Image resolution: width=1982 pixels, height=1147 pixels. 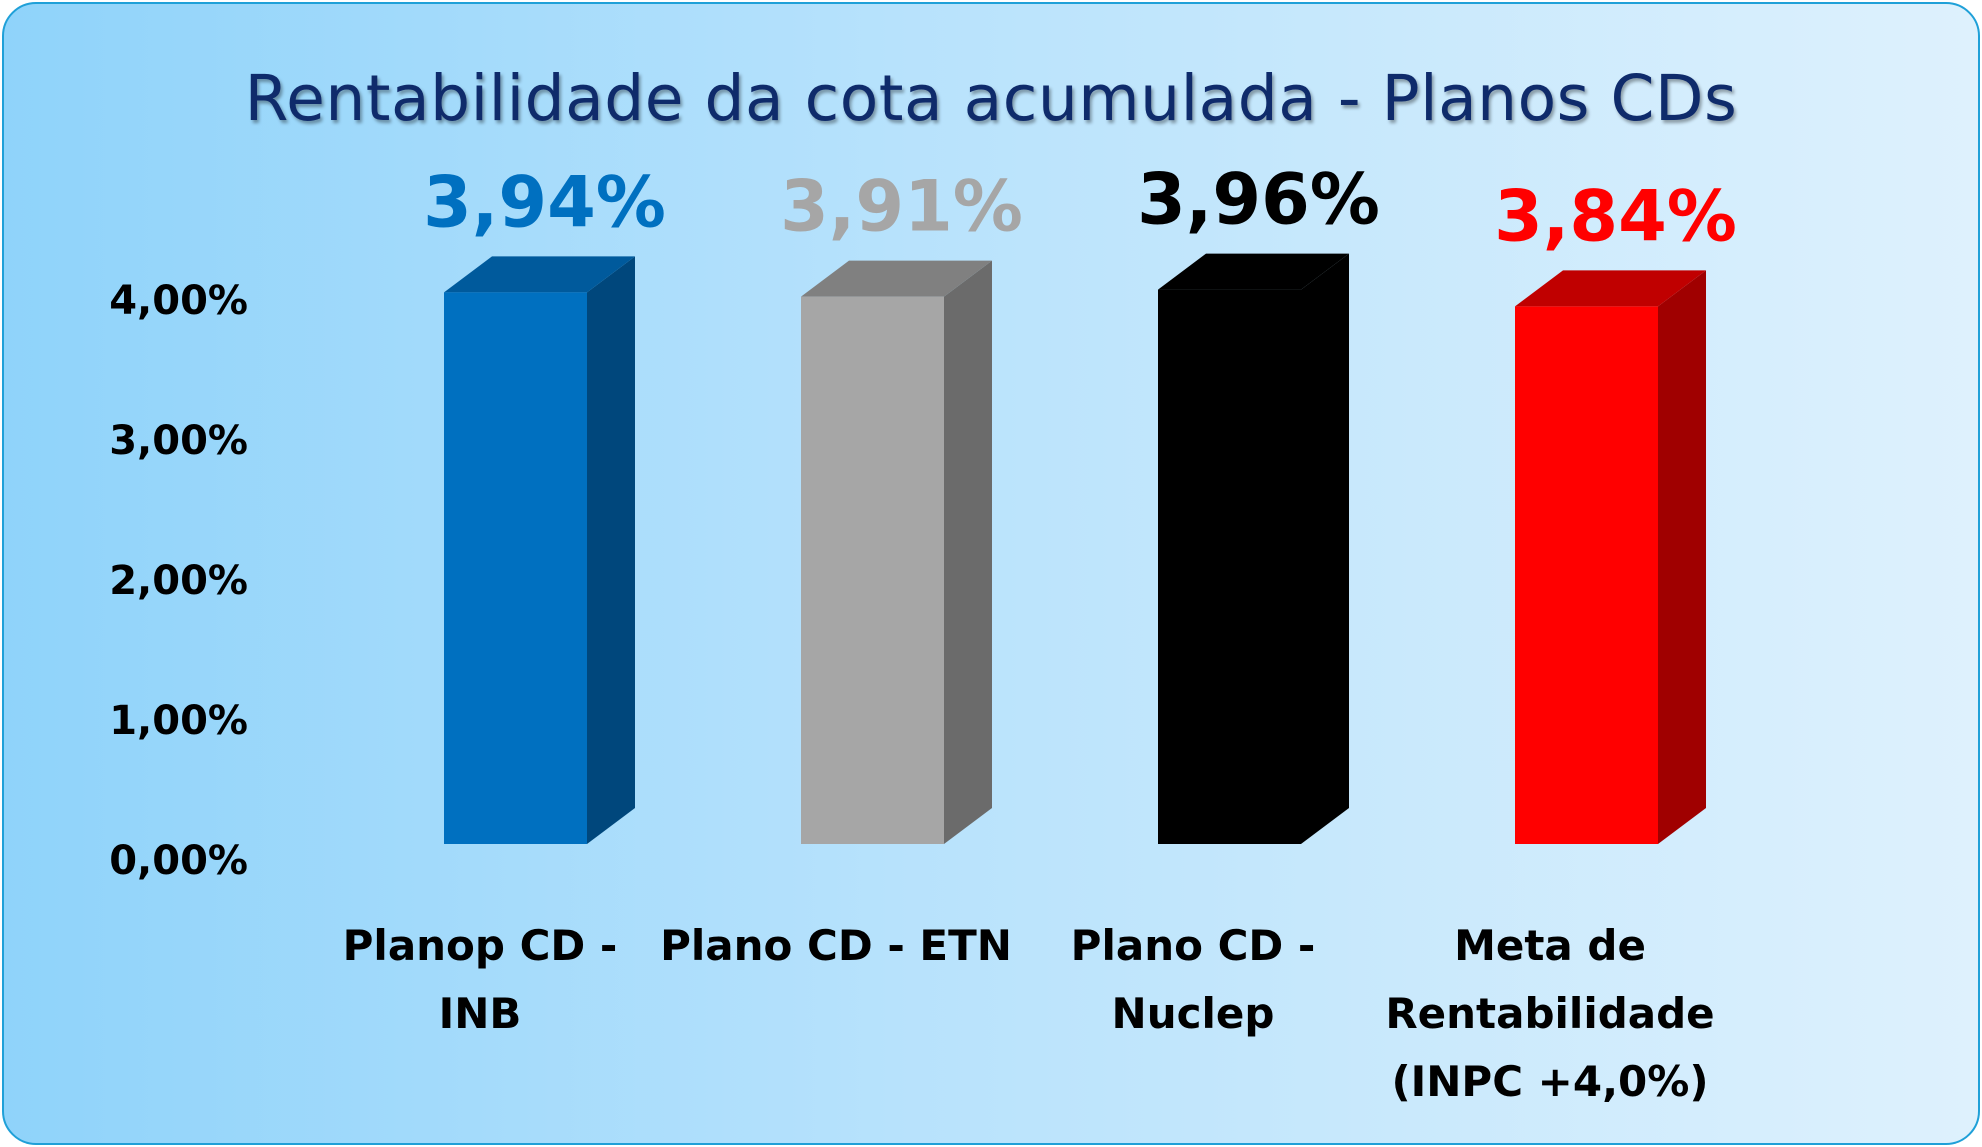 What do you see at coordinates (1193, 979) in the screenshot?
I see `category-label: Plano CD -Nuclep` at bounding box center [1193, 979].